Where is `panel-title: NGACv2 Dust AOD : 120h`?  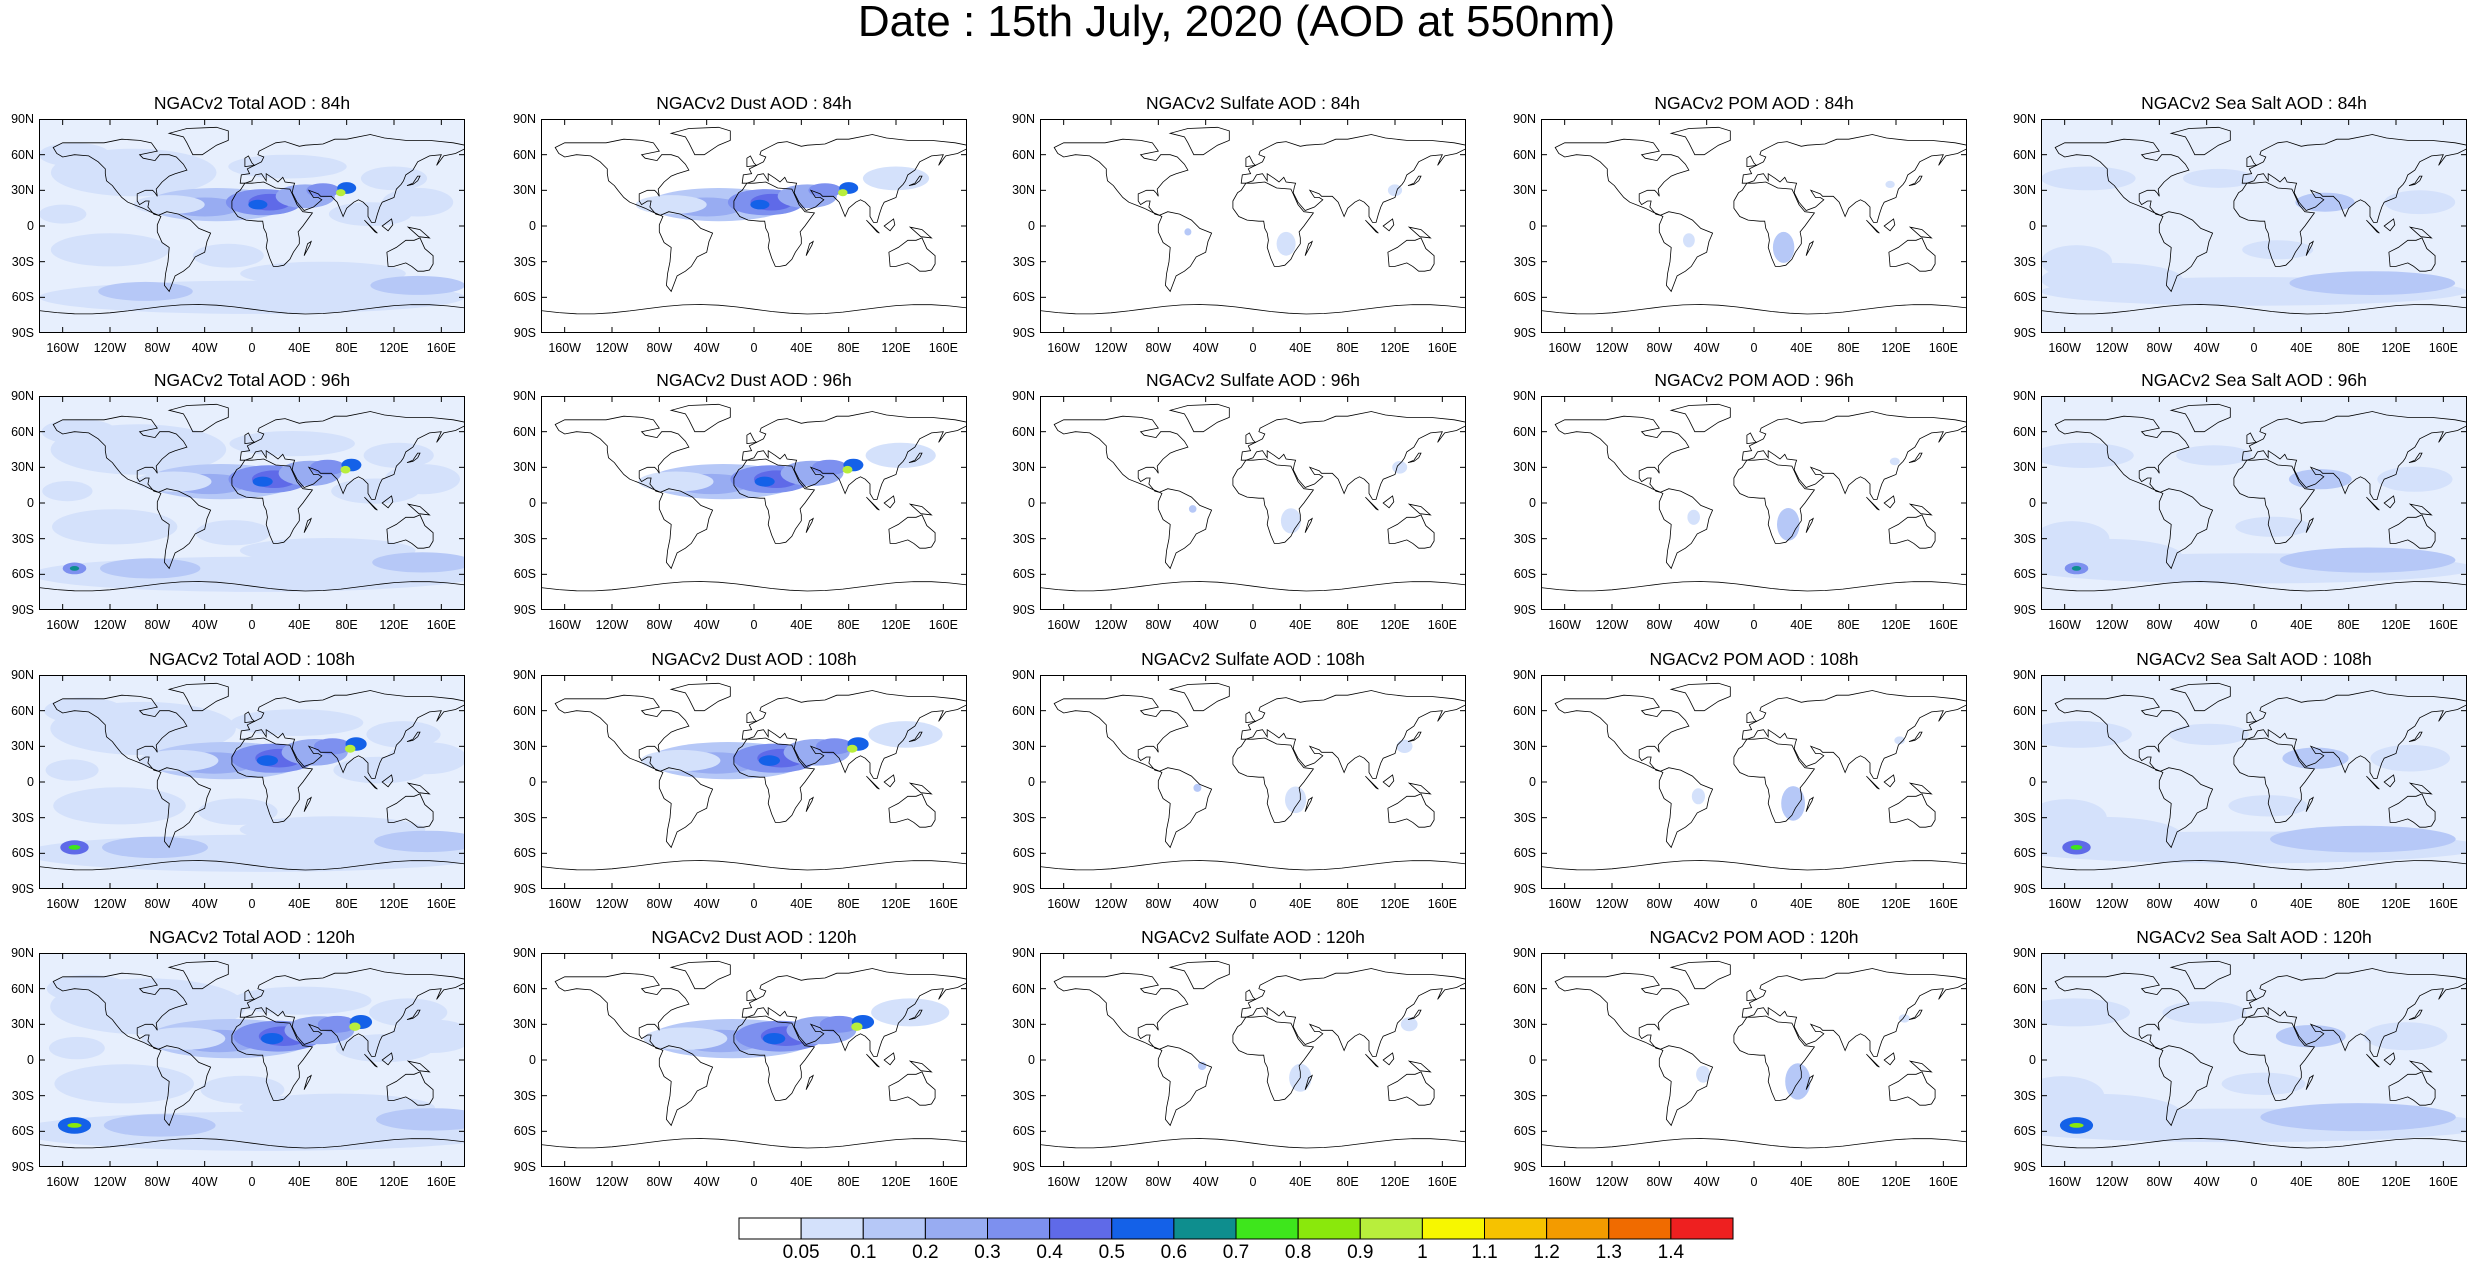
panel-title: NGACv2 Dust AOD : 120h is located at coordinates (754, 937).